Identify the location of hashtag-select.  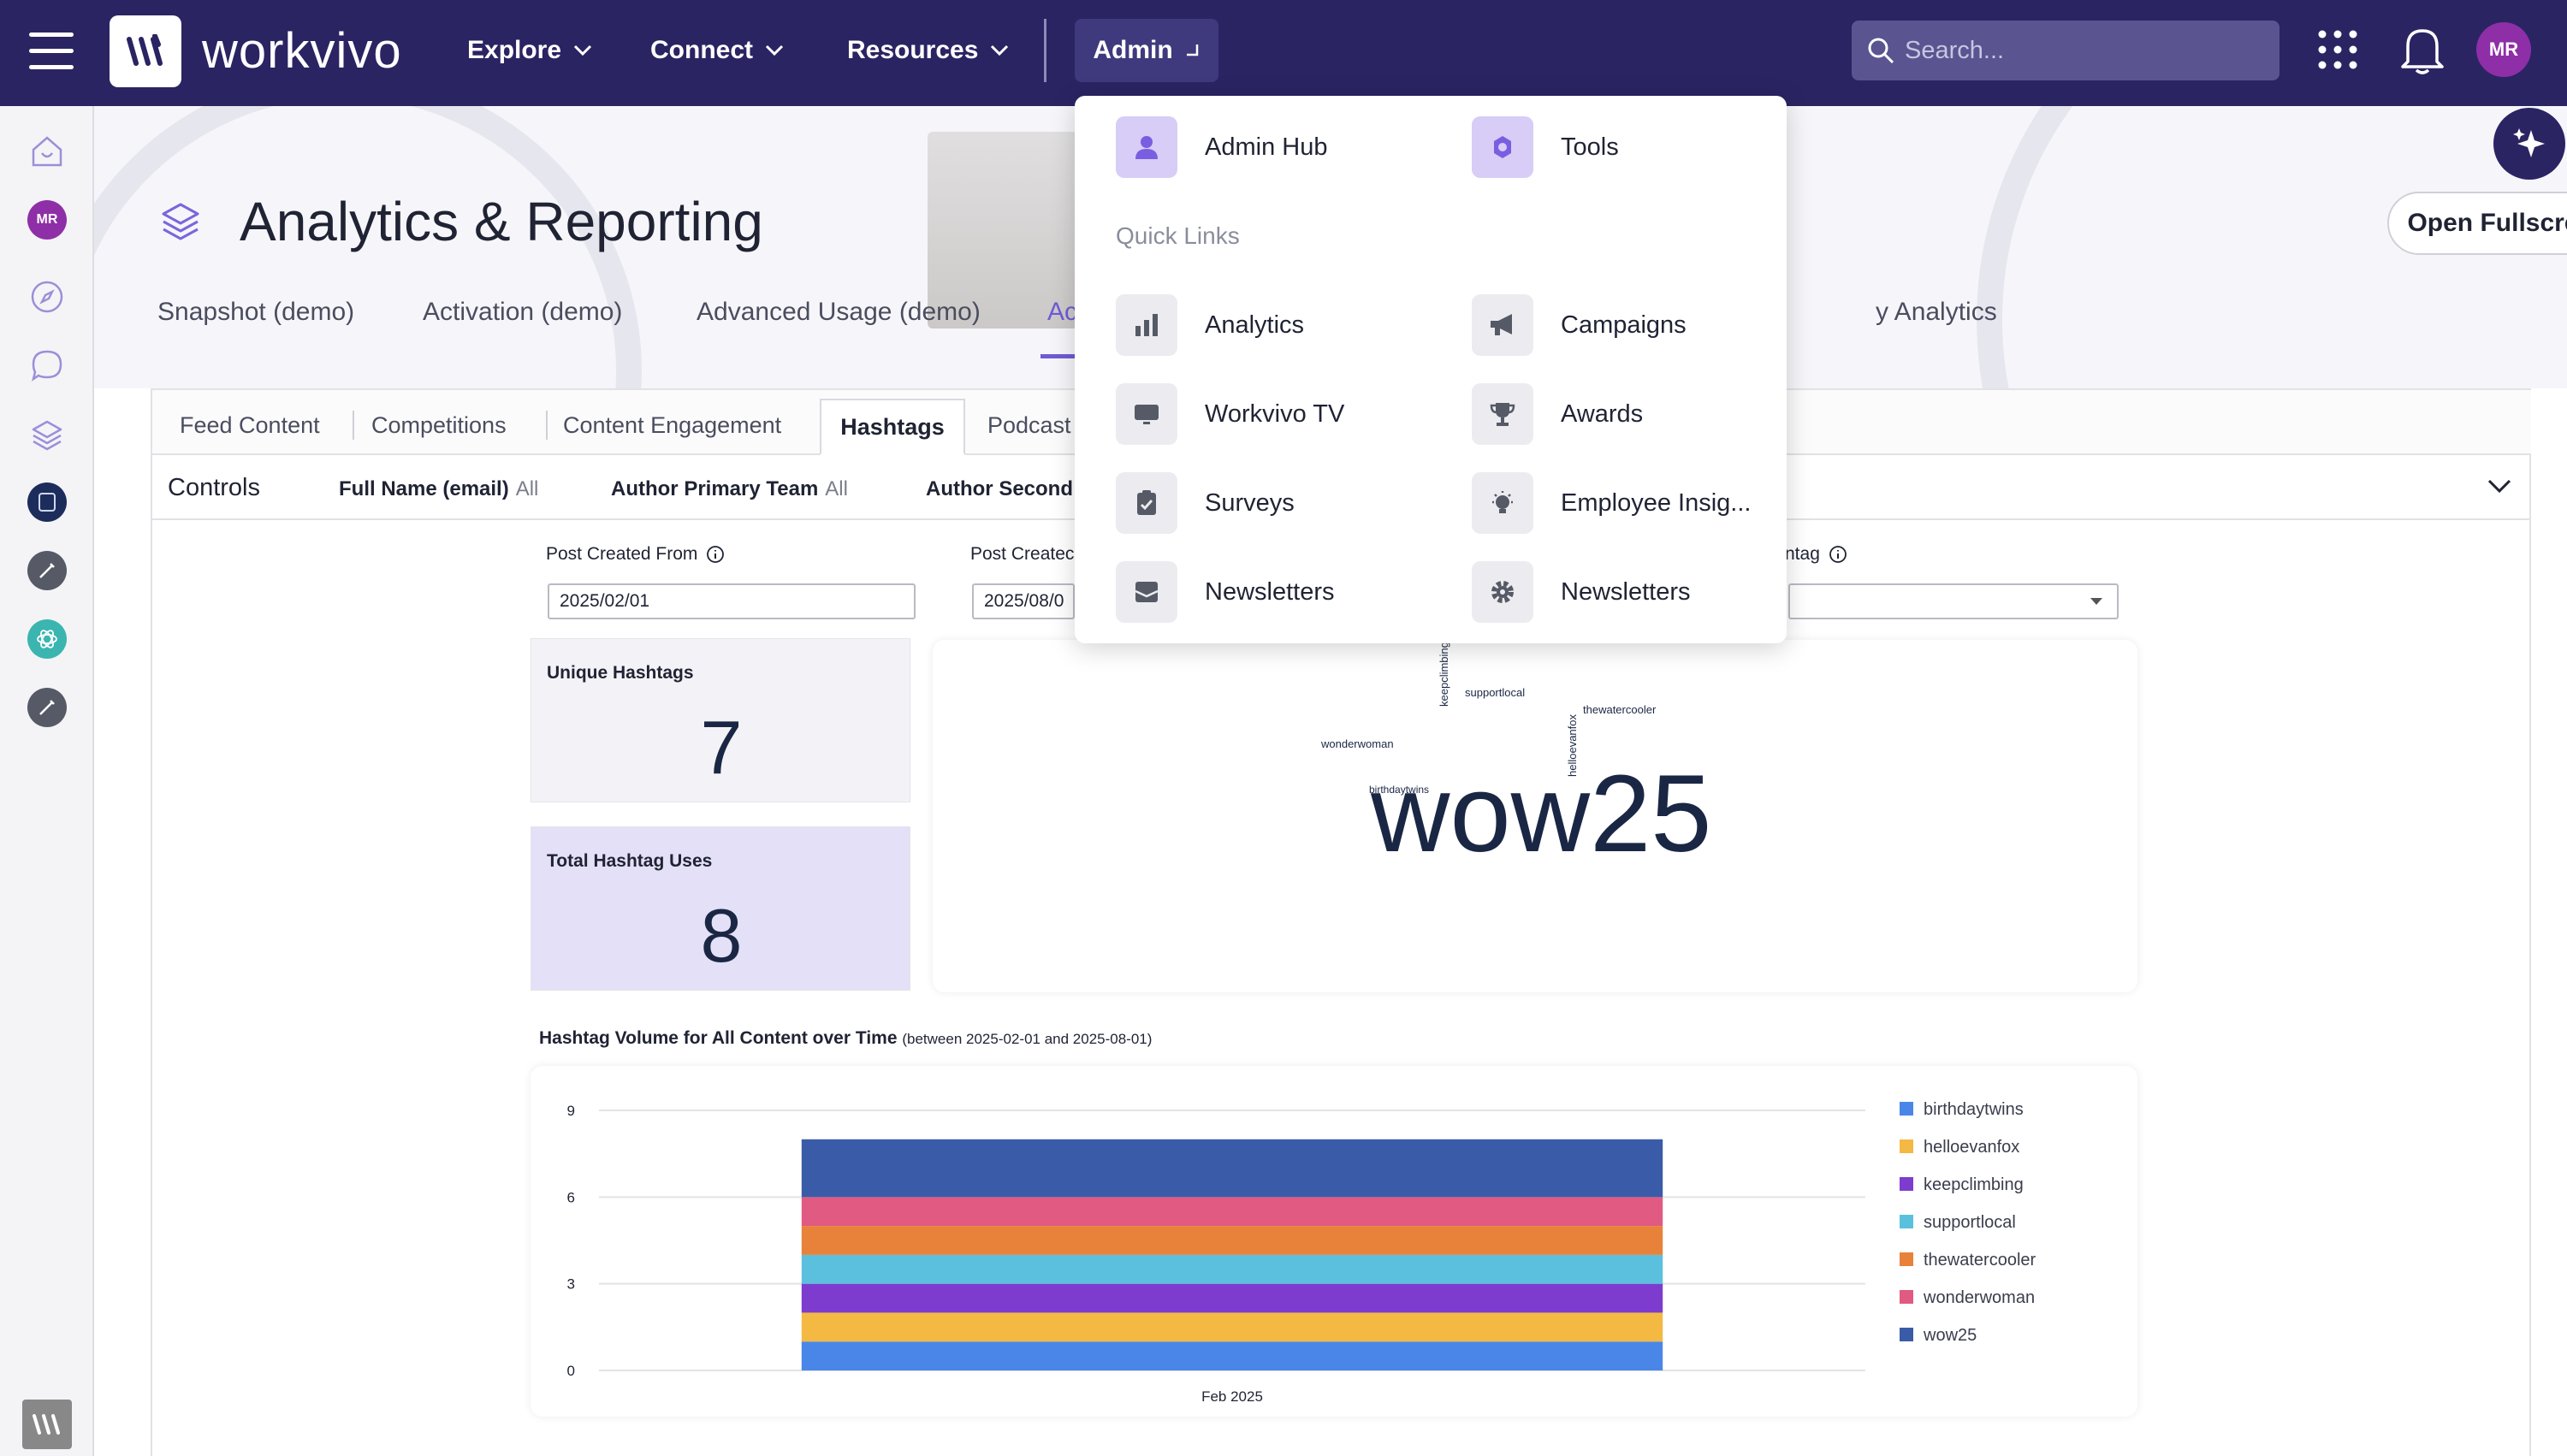
(1953, 601).